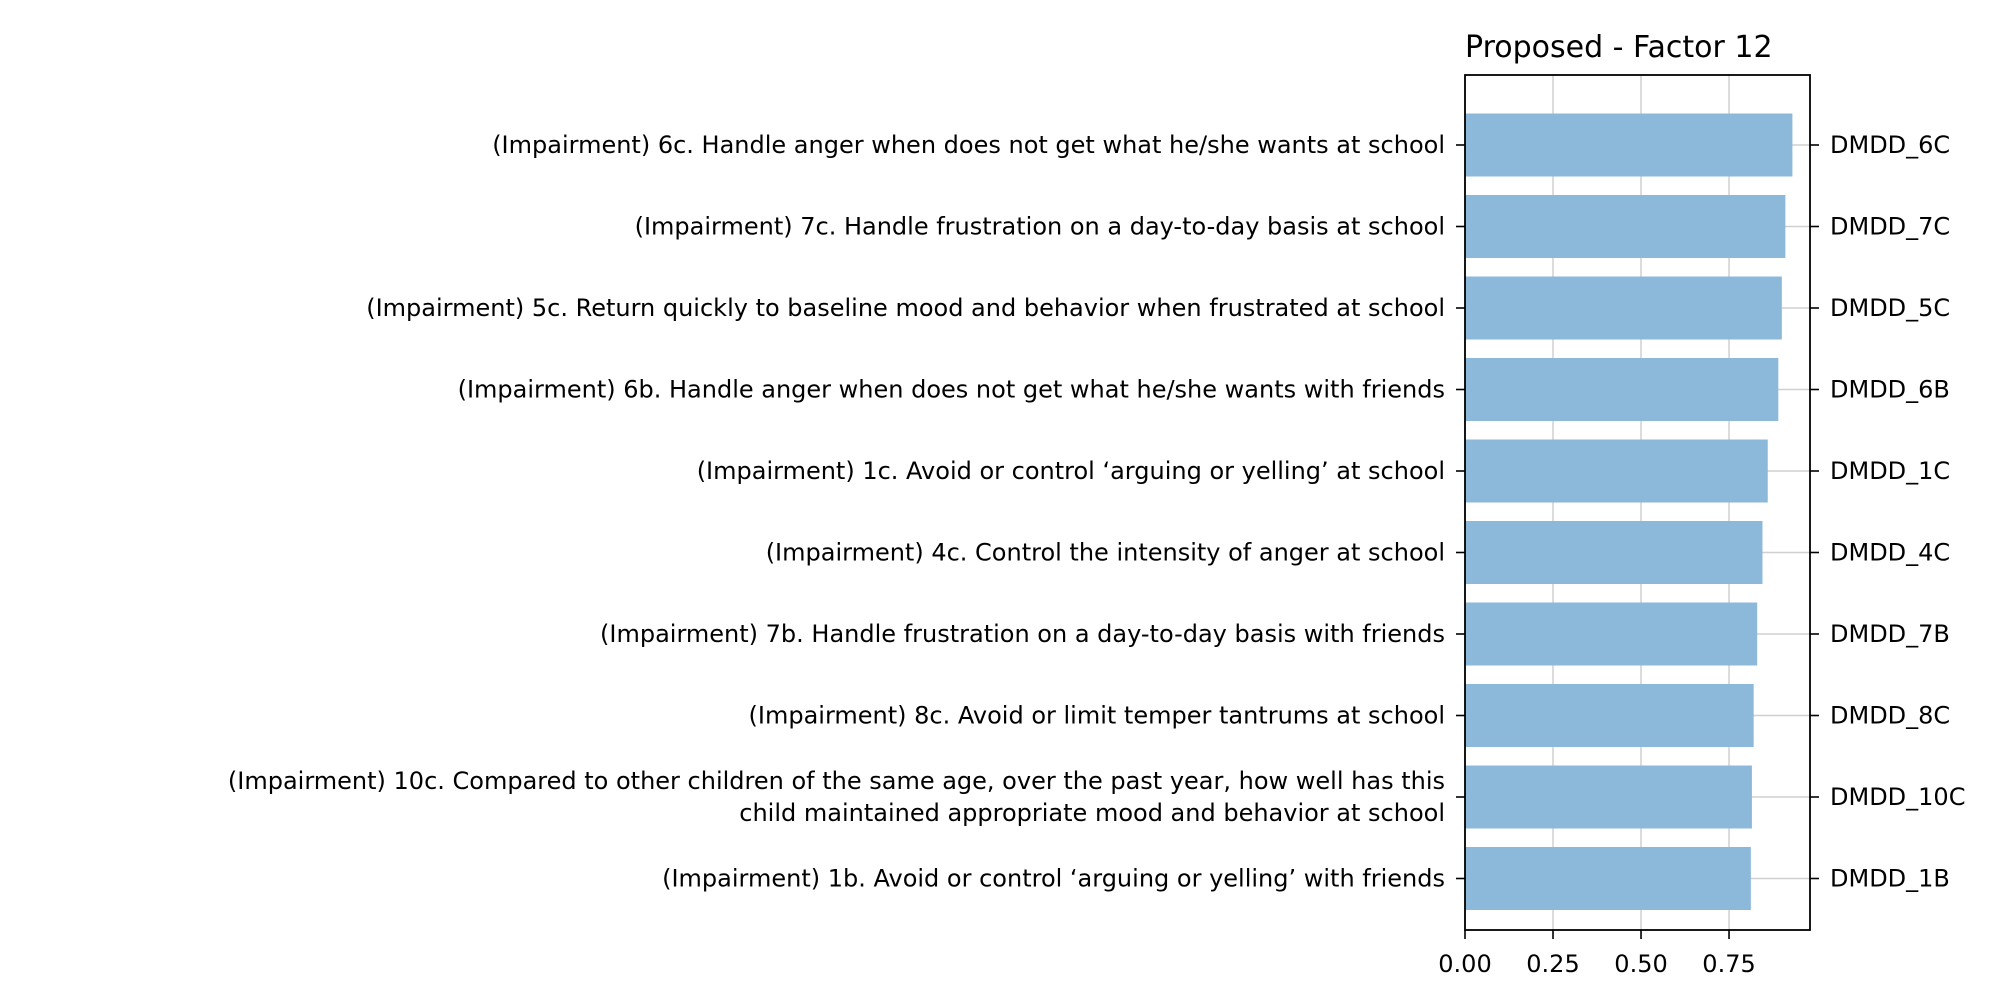 This screenshot has height=1000, width=2000. I want to click on plot-frame, so click(1637, 502).